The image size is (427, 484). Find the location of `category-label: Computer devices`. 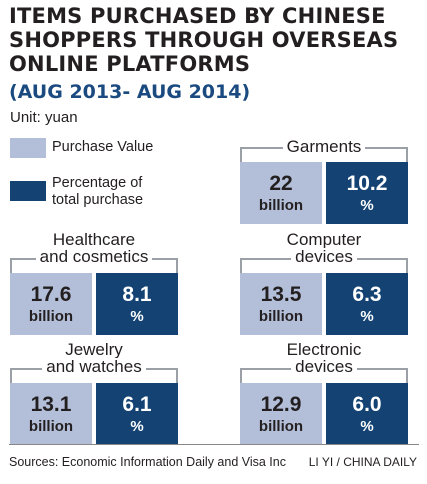

category-label: Computer devices is located at coordinates (324, 248).